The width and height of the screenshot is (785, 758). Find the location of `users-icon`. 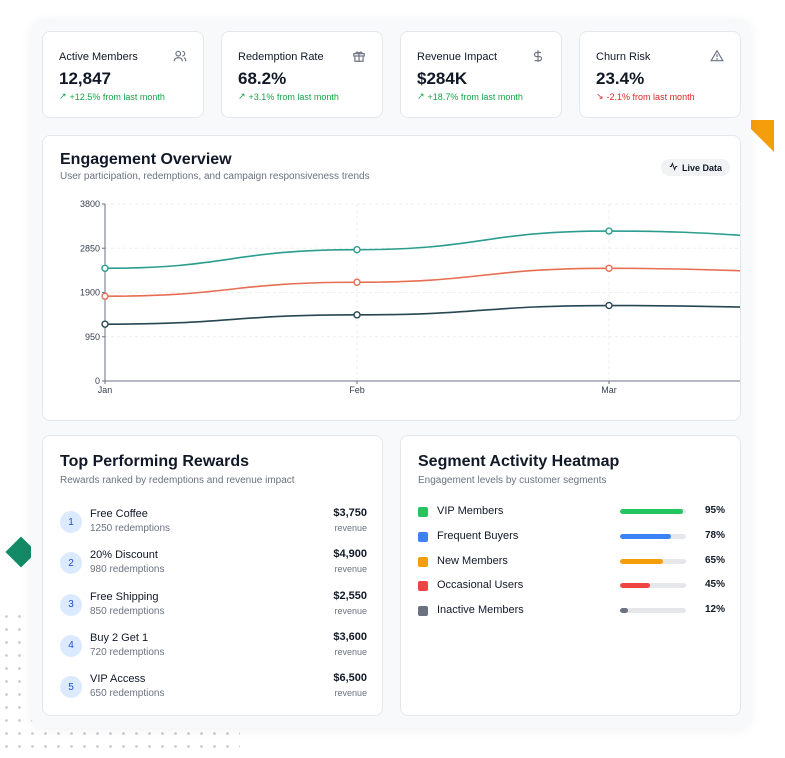

users-icon is located at coordinates (180, 56).